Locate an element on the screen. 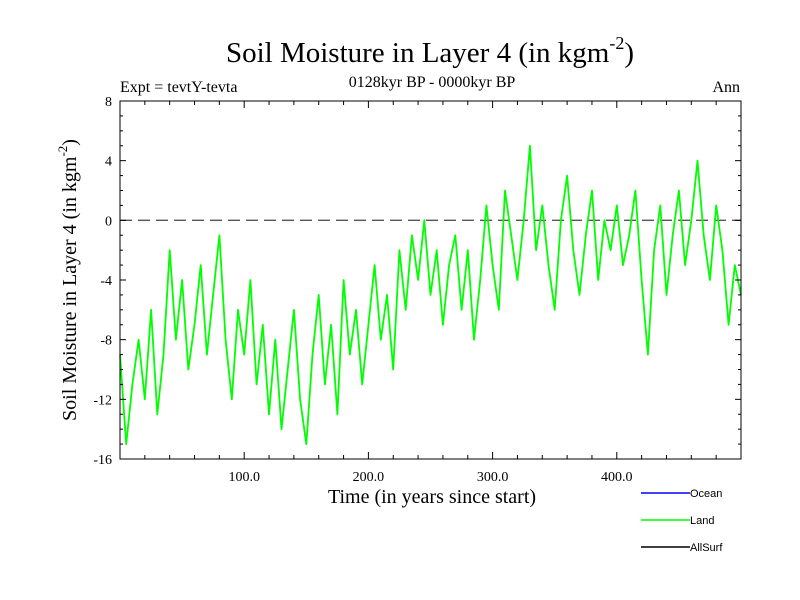  y-tick-label: -8 is located at coordinates (106, 341).